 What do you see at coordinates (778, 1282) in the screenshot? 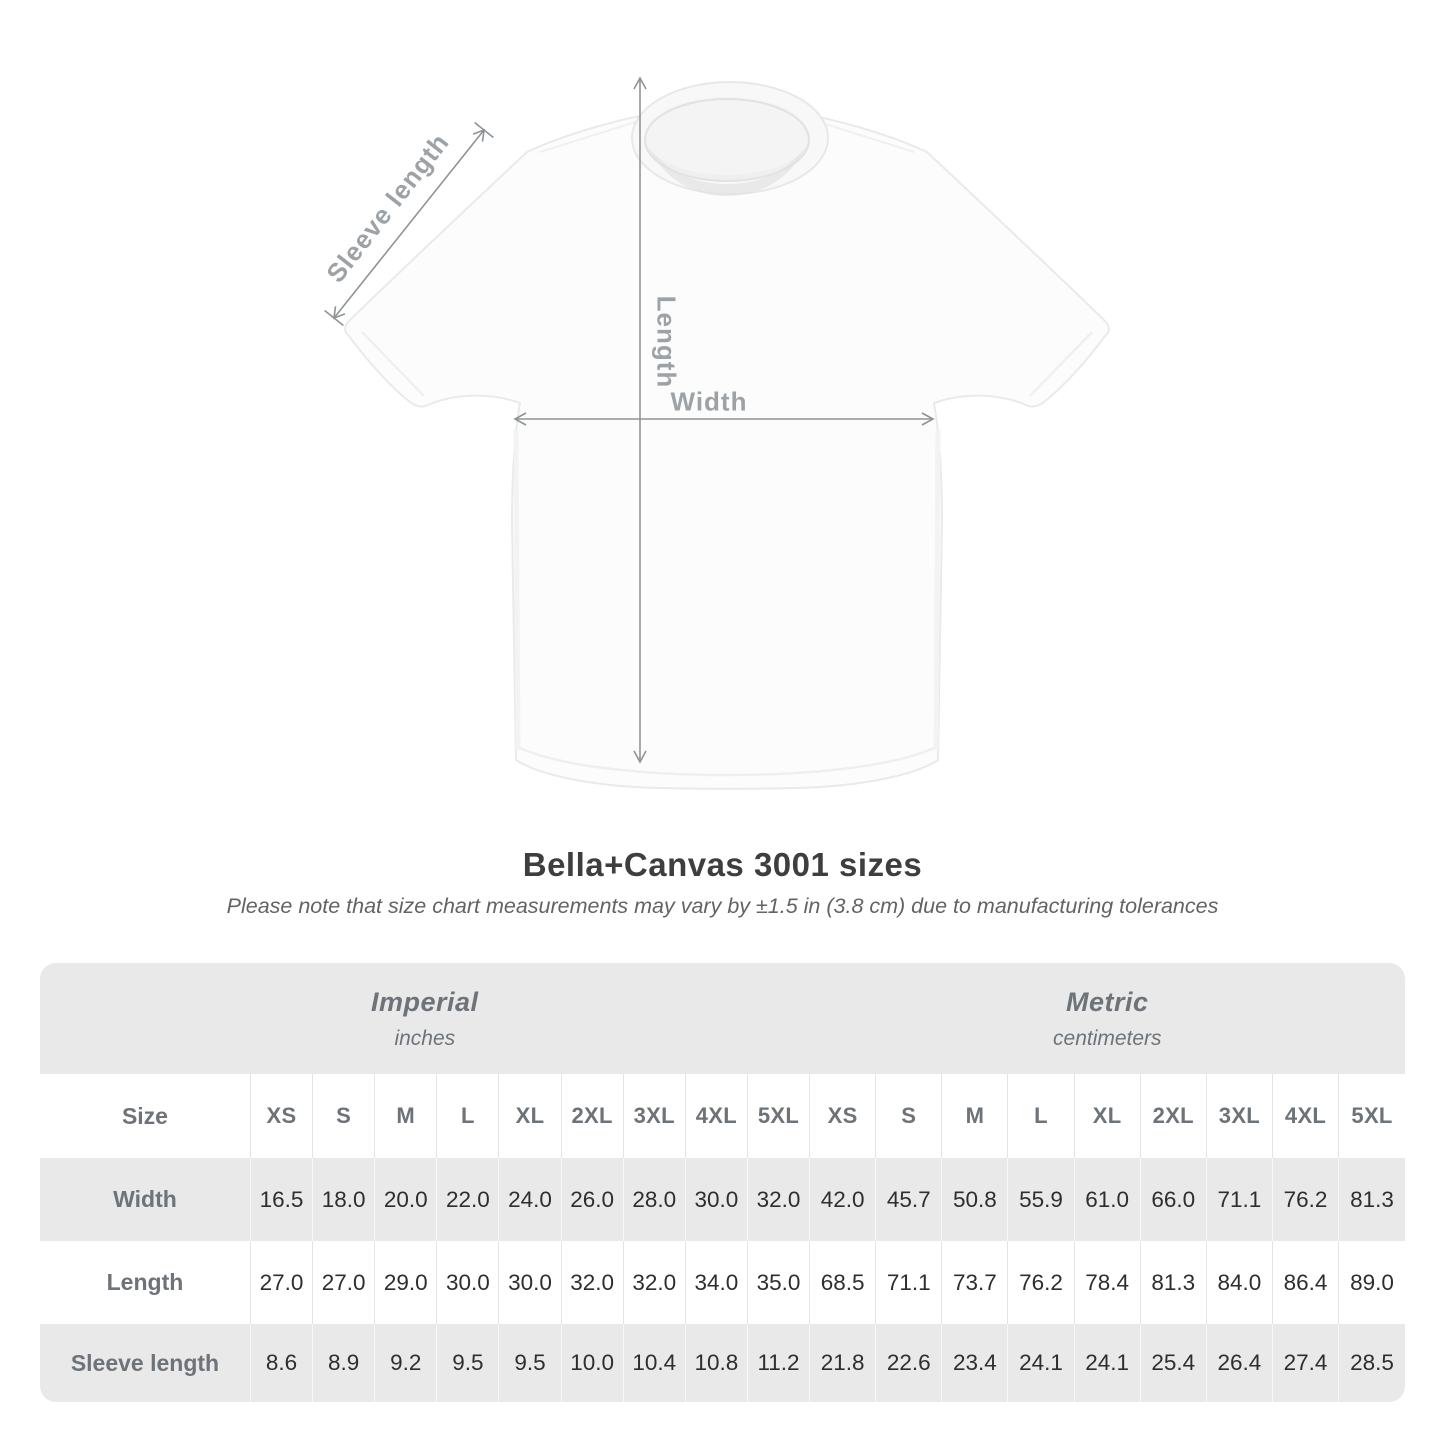
I see `value-cell: 35.0` at bounding box center [778, 1282].